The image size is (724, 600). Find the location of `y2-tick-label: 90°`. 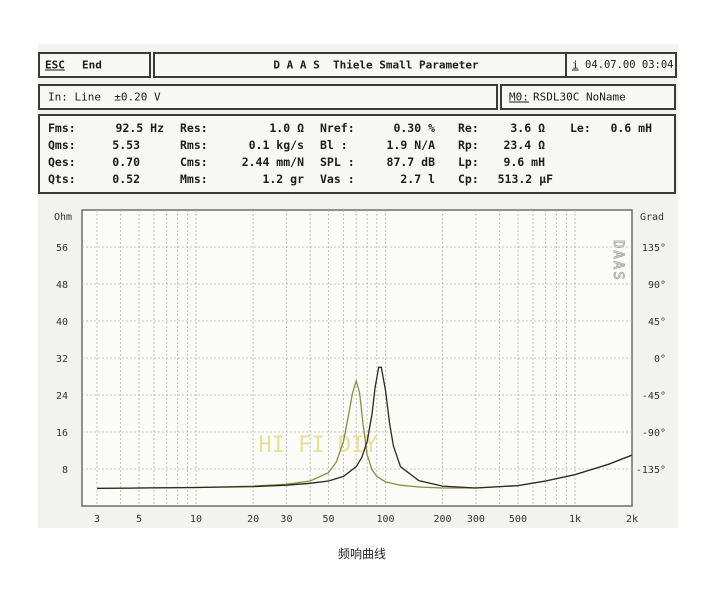

y2-tick-label: 90° is located at coordinates (657, 285).